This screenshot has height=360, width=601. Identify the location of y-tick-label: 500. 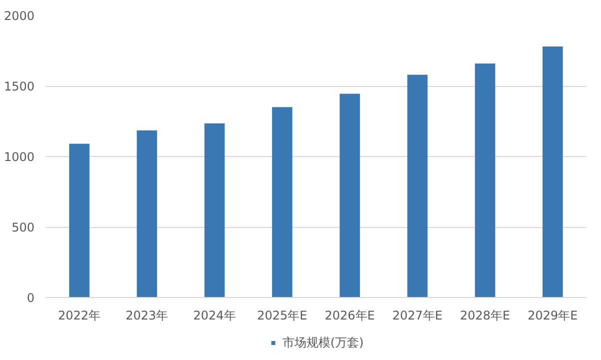
(23, 227).